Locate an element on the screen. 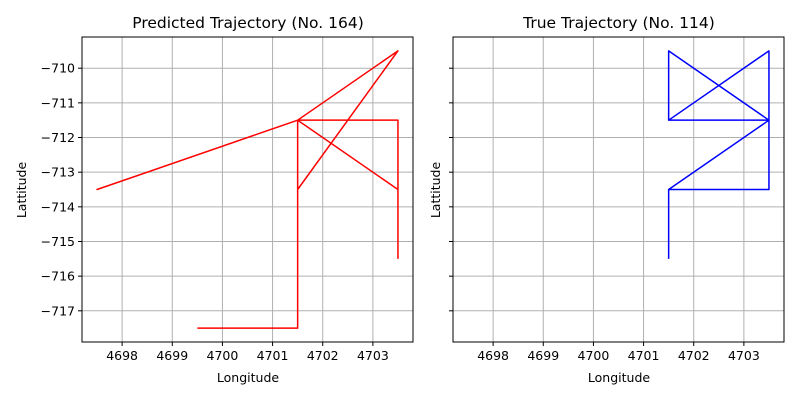  predicted-x-tick-label: 4703 is located at coordinates (373, 355).